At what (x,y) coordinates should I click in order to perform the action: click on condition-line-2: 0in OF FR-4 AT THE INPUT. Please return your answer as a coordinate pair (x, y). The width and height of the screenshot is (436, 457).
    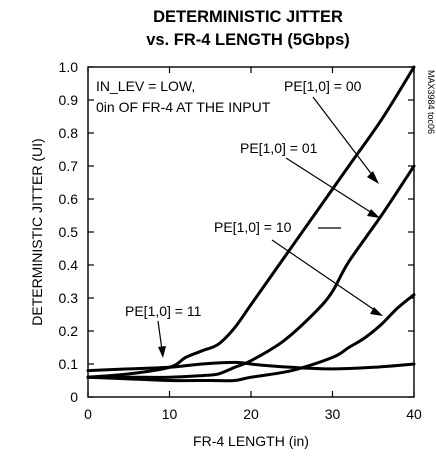
    Looking at the image, I should click on (183, 107).